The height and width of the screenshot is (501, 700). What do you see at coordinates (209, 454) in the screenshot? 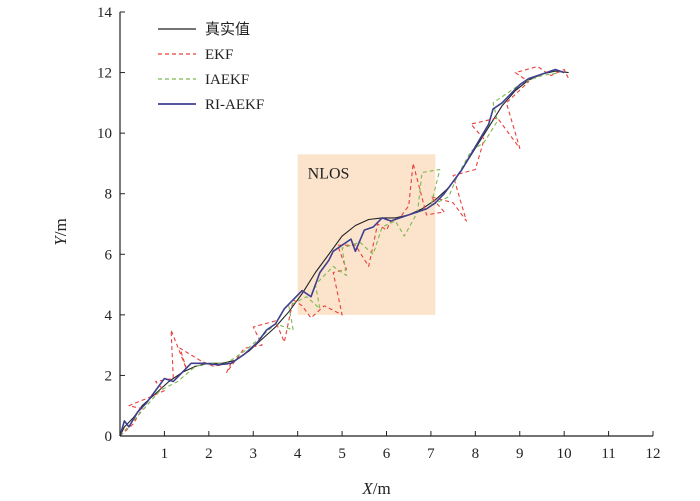
I see `x-tick-label-1: 2` at bounding box center [209, 454].